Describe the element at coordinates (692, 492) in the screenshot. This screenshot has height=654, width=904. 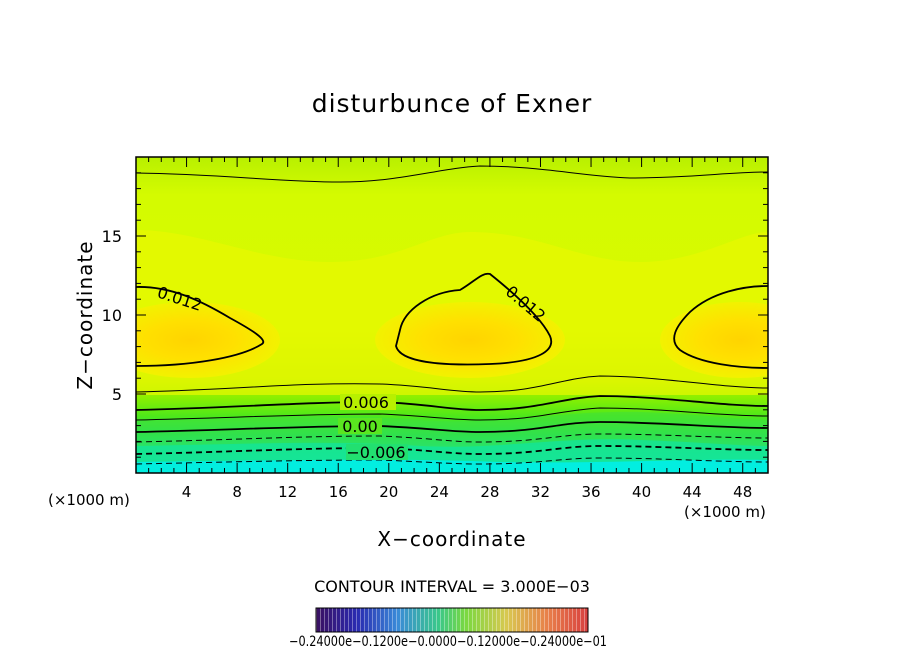
I see `x-tick-label: 44` at that location.